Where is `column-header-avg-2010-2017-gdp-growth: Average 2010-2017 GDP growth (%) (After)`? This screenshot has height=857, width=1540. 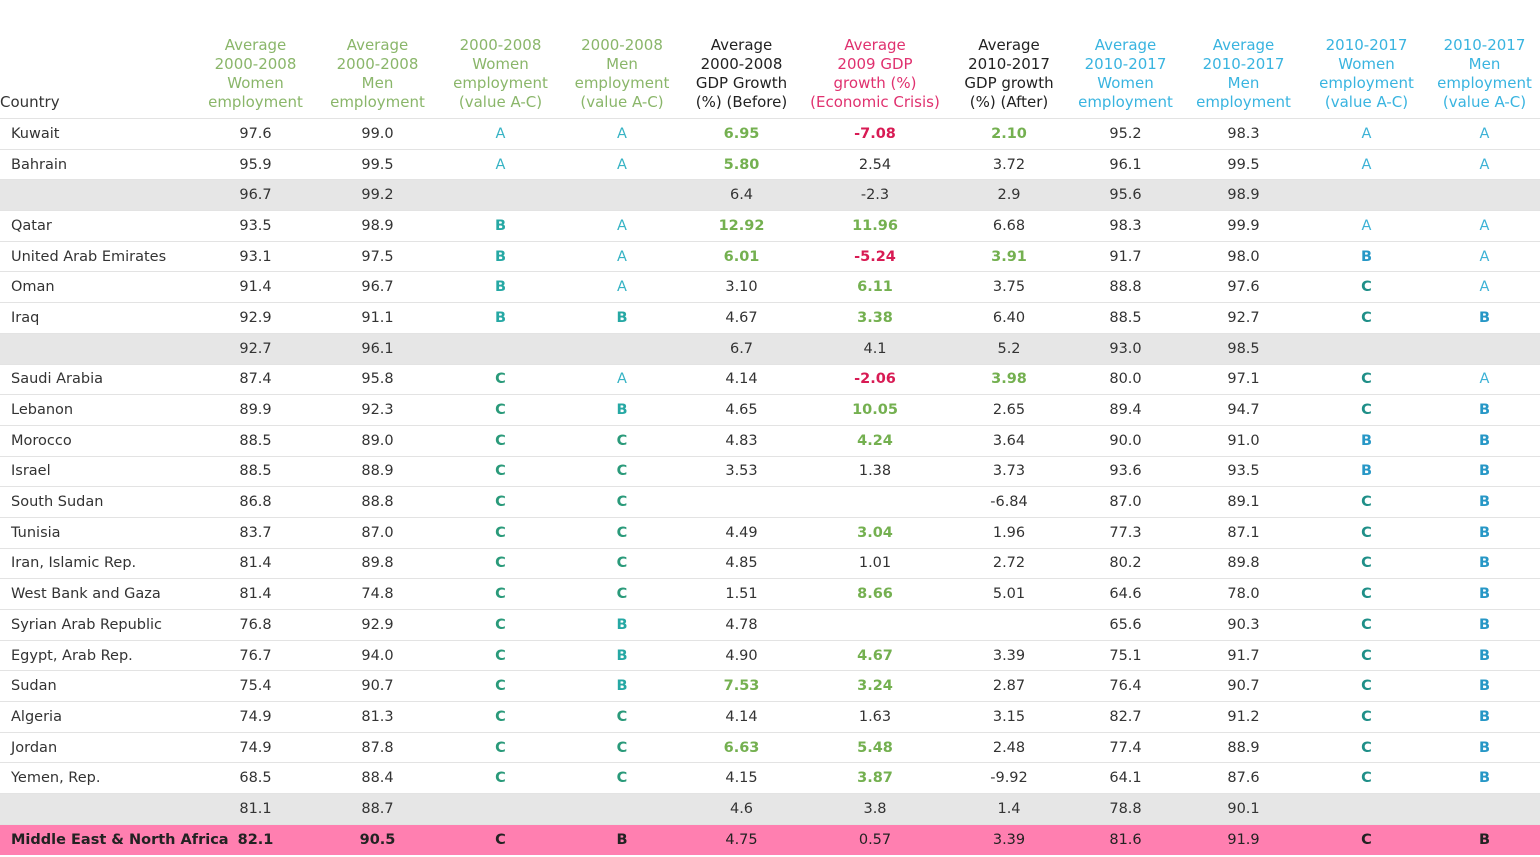
column-header-avg-2010-2017-gdp-growth: Average 2010-2017 GDP growth (%) (After) is located at coordinates (1009, 73).